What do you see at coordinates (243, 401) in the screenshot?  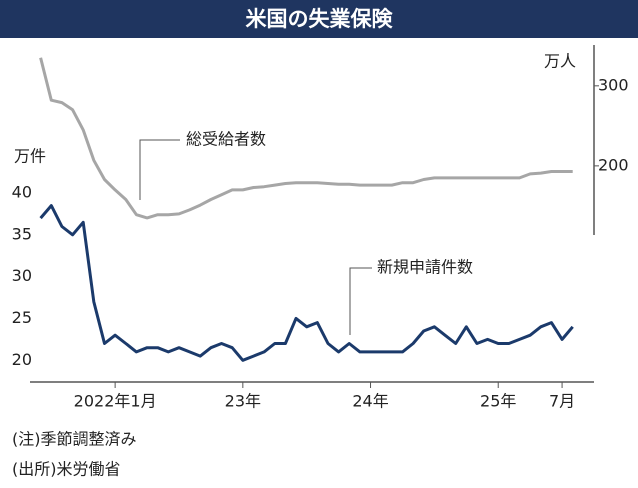 I see `x-tick-label: 23年` at bounding box center [243, 401].